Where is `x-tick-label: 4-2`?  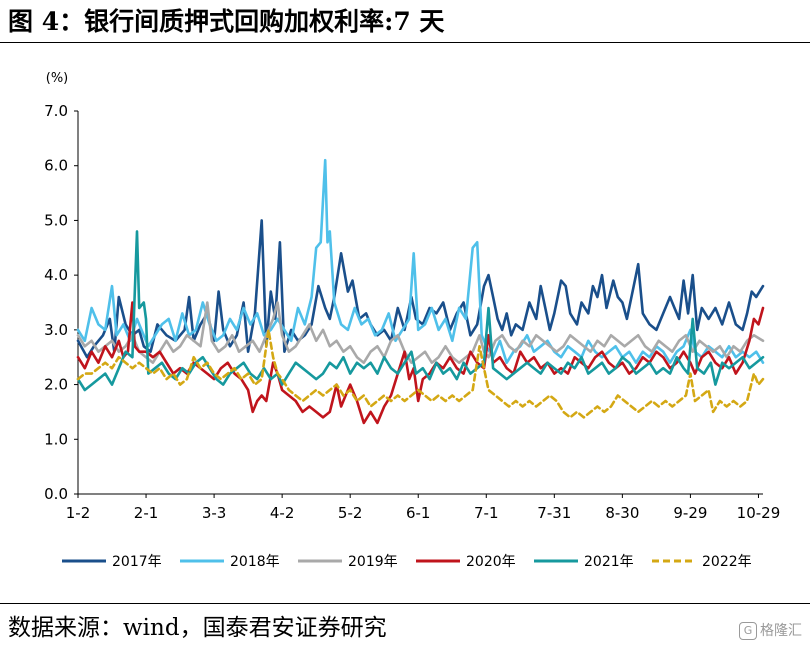
x-tick-label: 4-2 is located at coordinates (282, 513).